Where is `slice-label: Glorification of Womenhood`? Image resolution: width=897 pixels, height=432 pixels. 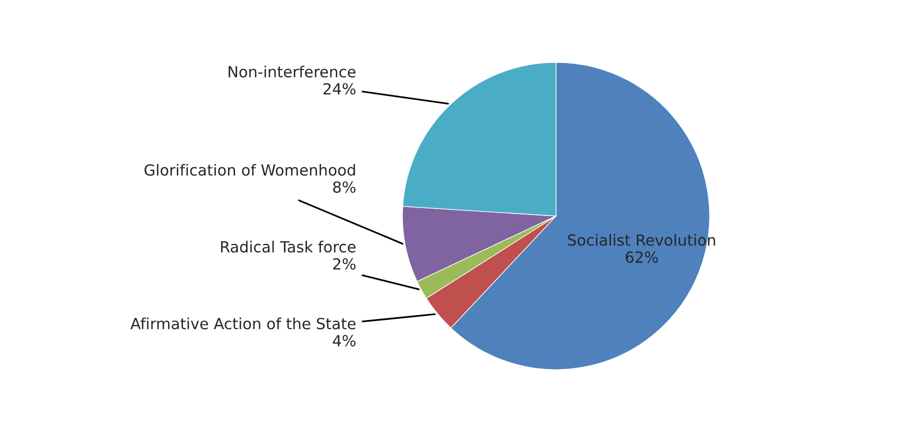
slice-label: Glorification of Womenhood is located at coordinates (249, 170).